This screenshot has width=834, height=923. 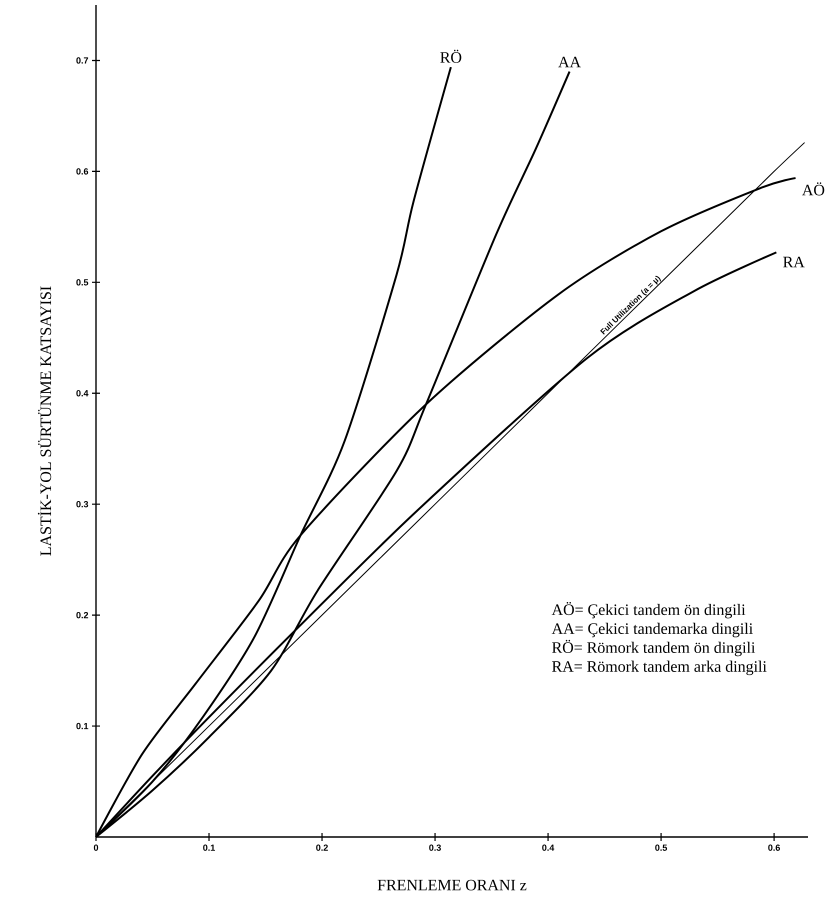 I want to click on y-tick-label: 0.4, so click(x=82, y=393).